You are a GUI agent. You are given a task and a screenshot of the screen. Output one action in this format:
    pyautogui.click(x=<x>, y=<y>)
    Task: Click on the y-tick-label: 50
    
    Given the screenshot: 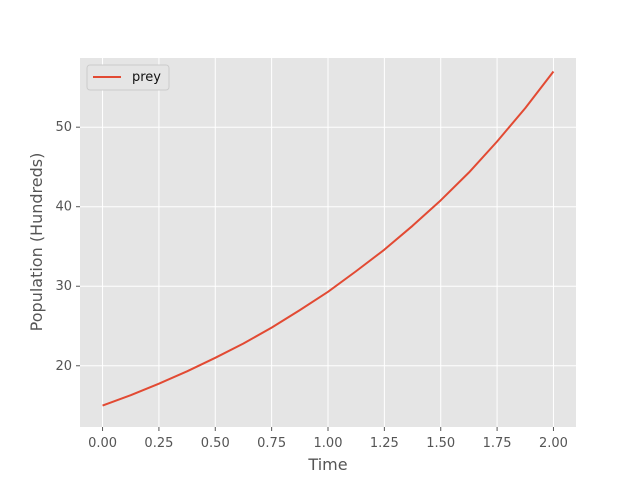 What is the action you would take?
    pyautogui.click(x=63, y=127)
    